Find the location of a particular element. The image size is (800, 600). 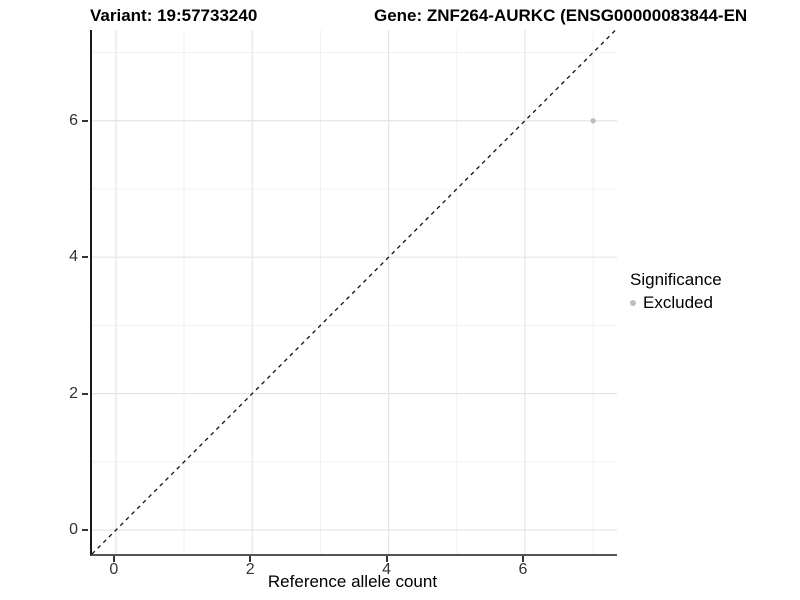

y-tick-label: 6 is located at coordinates (73, 120).